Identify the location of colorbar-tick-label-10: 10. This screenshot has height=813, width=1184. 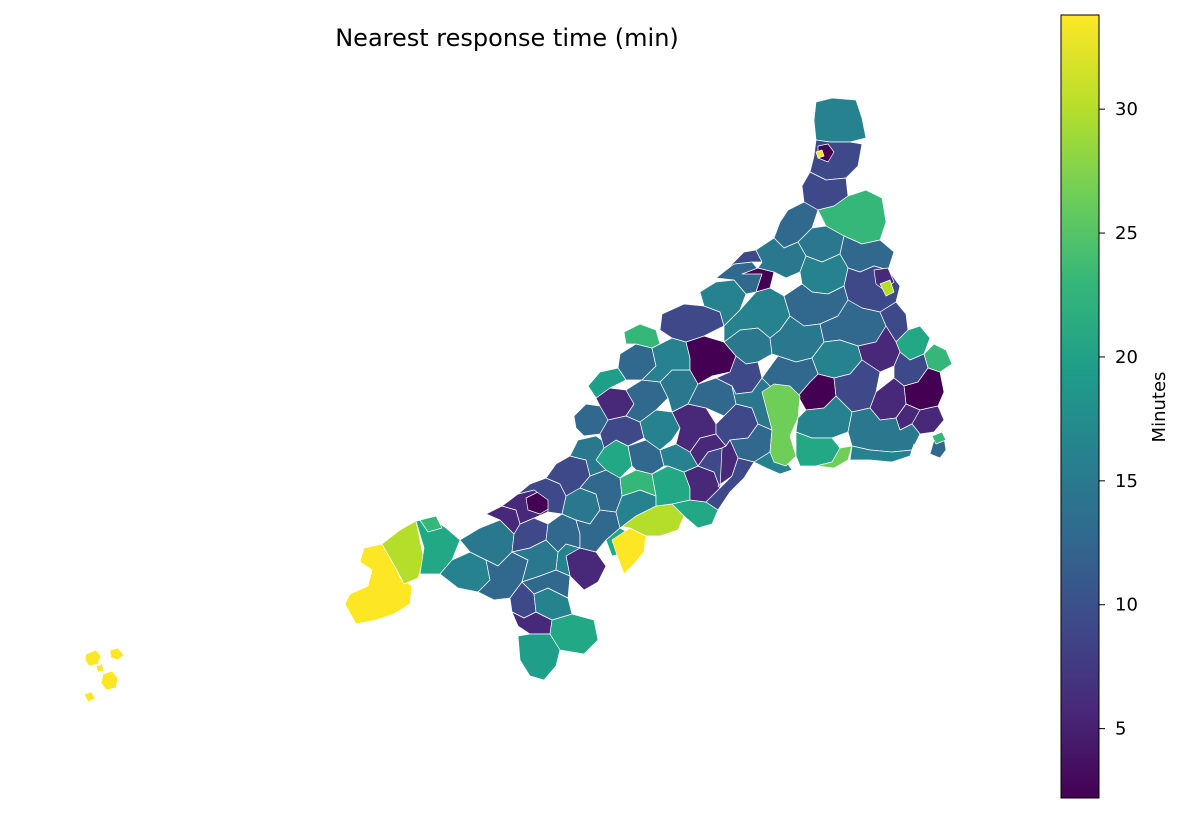
(1126, 605).